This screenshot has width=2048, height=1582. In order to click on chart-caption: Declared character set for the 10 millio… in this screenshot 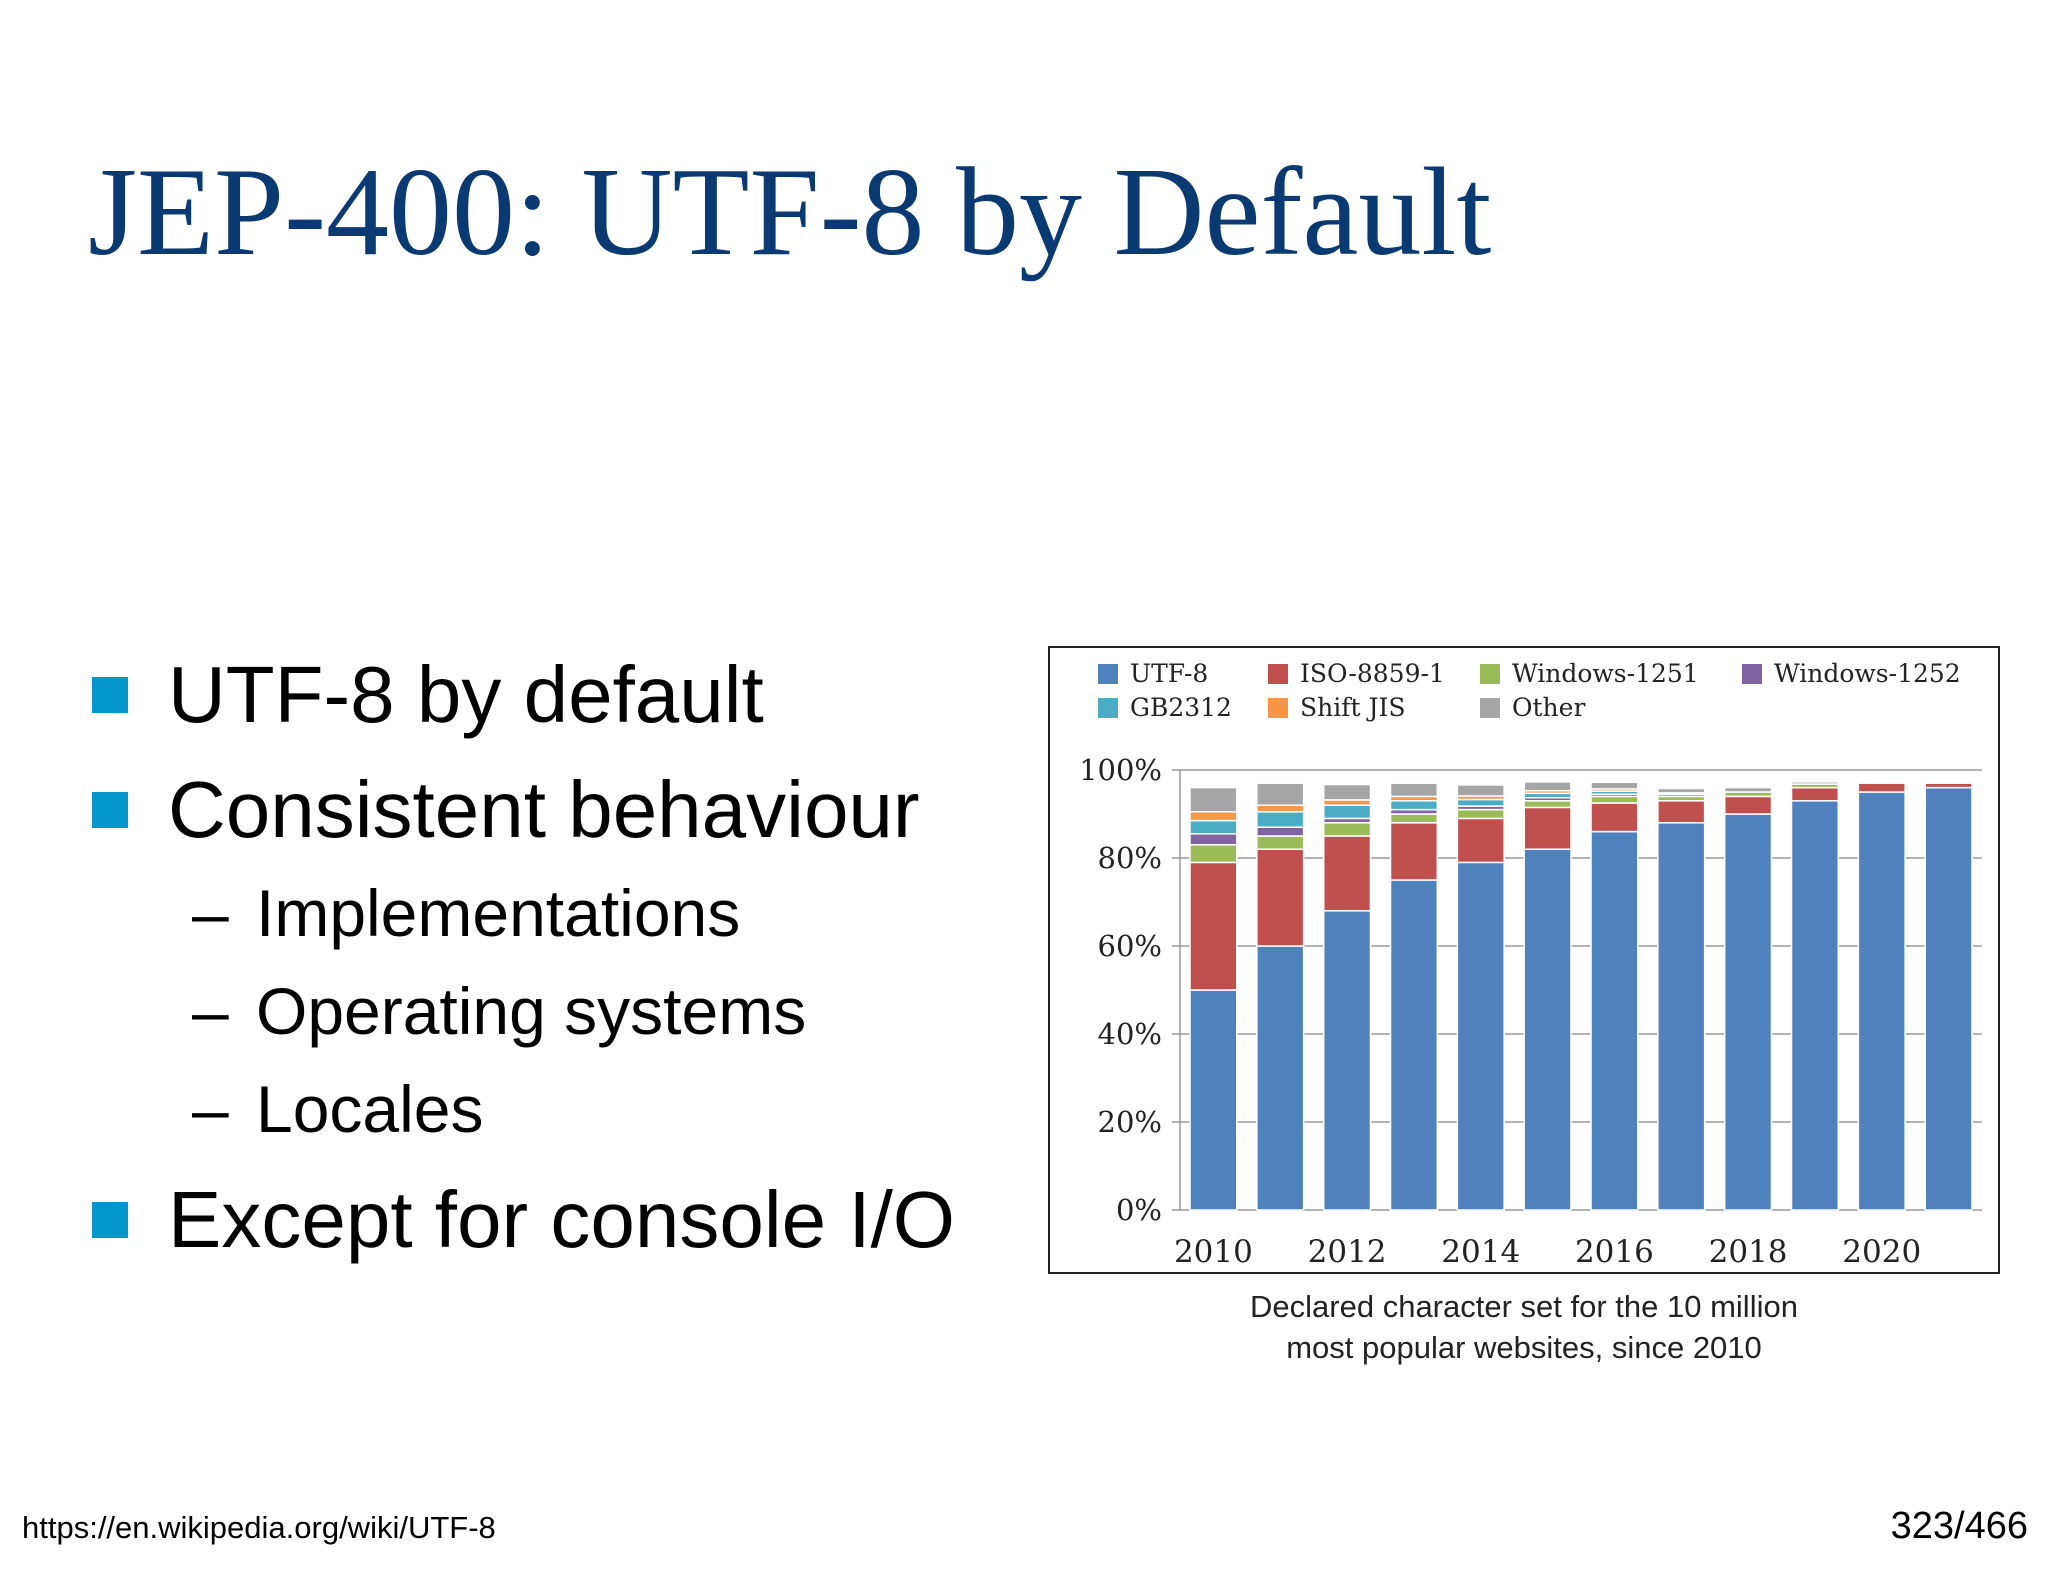, I will do `click(1524, 1327)`.